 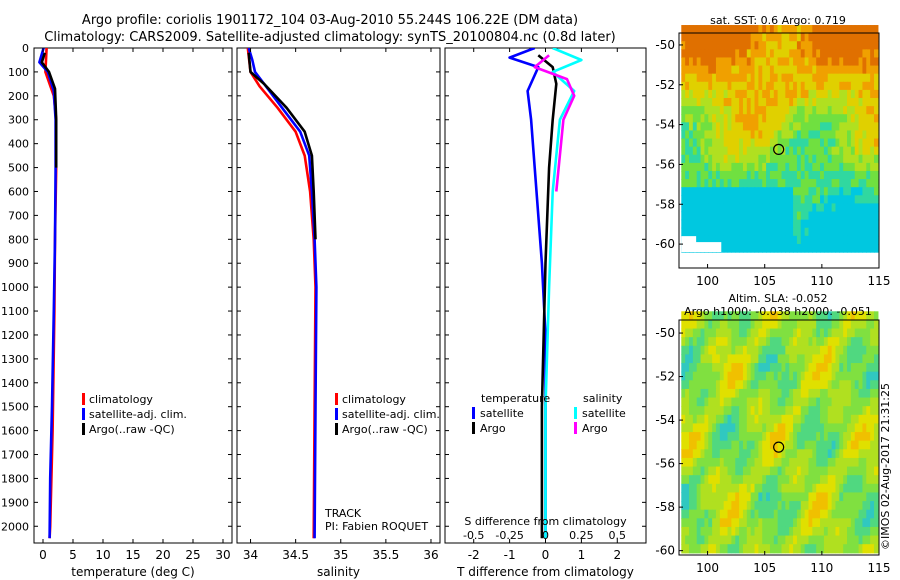 What do you see at coordinates (779, 149) in the screenshot?
I see `argo-position-marker` at bounding box center [779, 149].